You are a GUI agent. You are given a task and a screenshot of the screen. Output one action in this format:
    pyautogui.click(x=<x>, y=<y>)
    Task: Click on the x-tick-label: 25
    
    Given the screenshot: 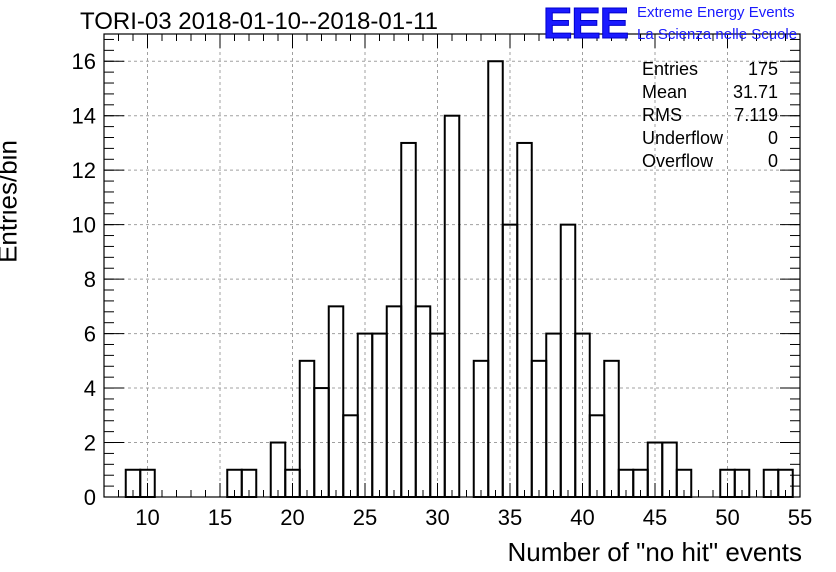 What is the action you would take?
    pyautogui.click(x=365, y=517)
    